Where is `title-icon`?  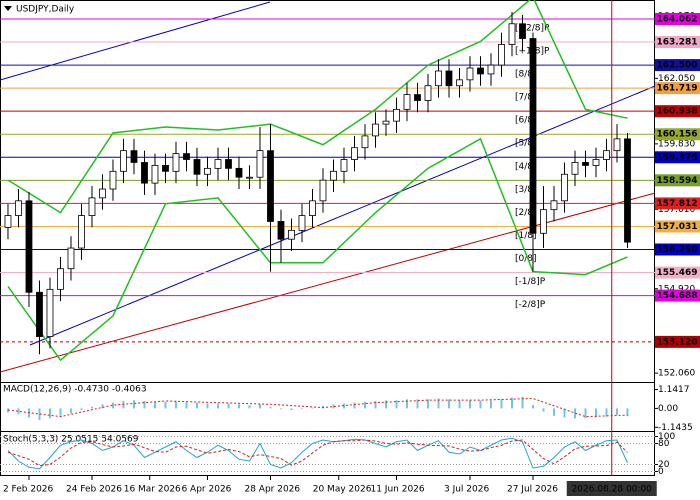
title-icon is located at coordinates (8, 8).